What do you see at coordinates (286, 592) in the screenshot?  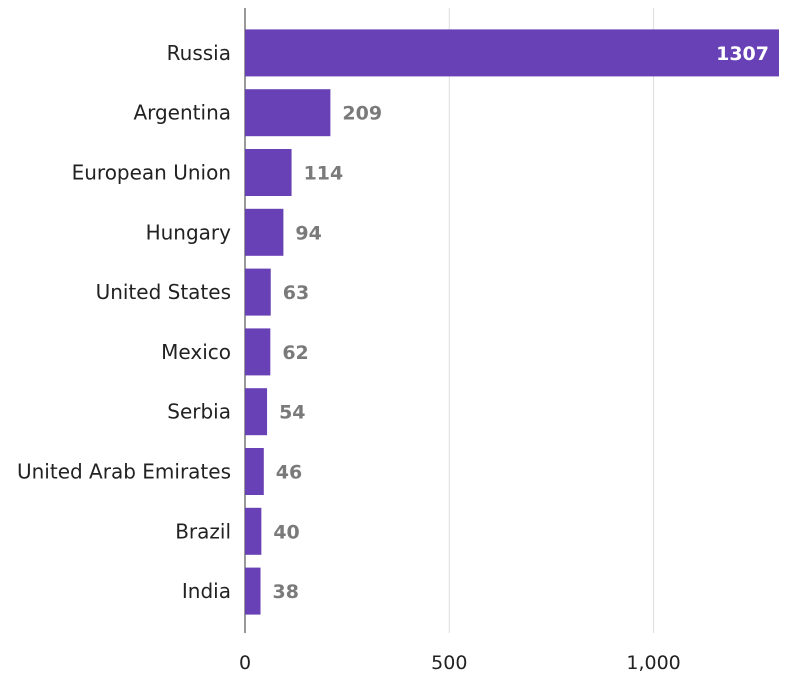 I see `value-label: 38` at bounding box center [286, 592].